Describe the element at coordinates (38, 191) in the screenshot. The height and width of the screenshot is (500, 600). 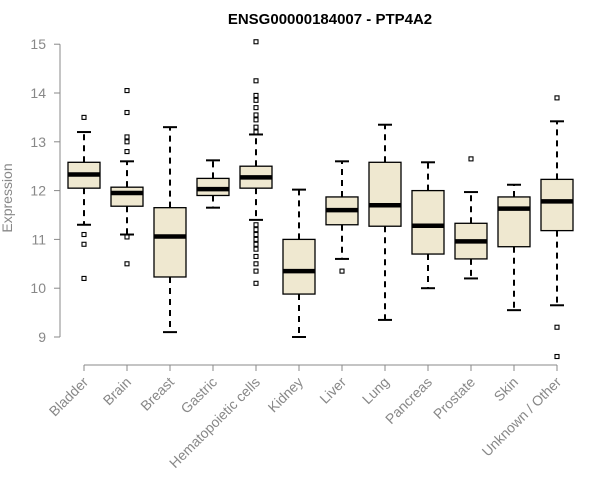
I see `y-tick-label: 12` at that location.